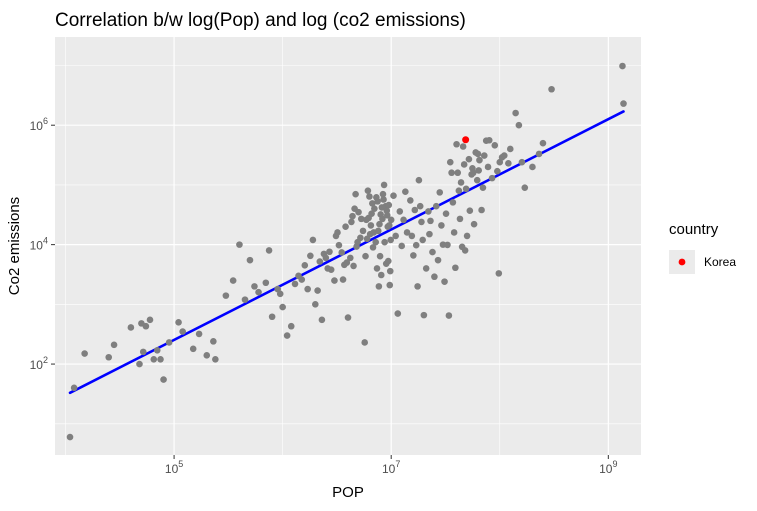 The image size is (757, 511). Describe the element at coordinates (348, 492) in the screenshot. I see `x-axis-title: POP` at that location.